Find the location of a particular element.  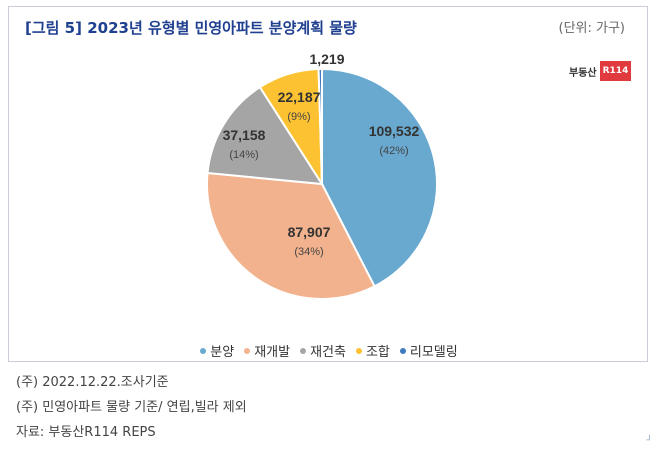

legend-item-4: 리모델링 is located at coordinates (428, 350).